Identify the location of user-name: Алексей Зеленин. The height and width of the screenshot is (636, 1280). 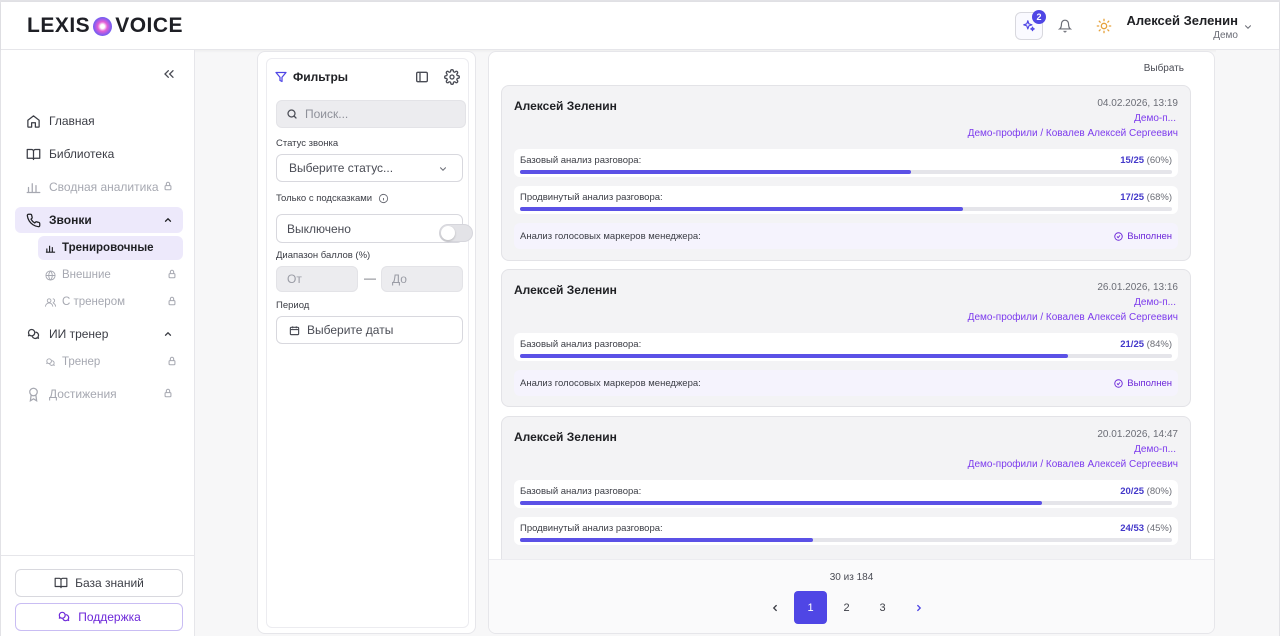
(1182, 20).